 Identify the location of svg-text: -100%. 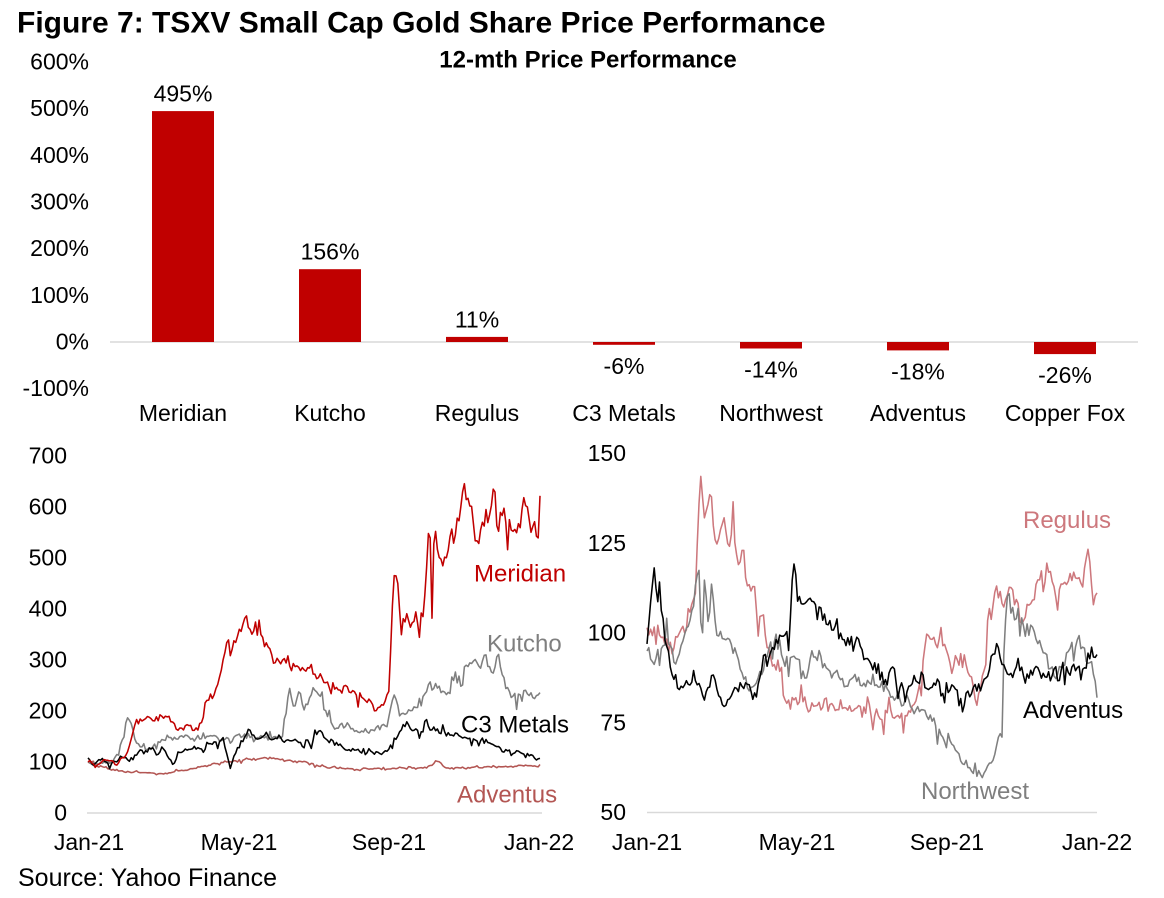
(56, 388).